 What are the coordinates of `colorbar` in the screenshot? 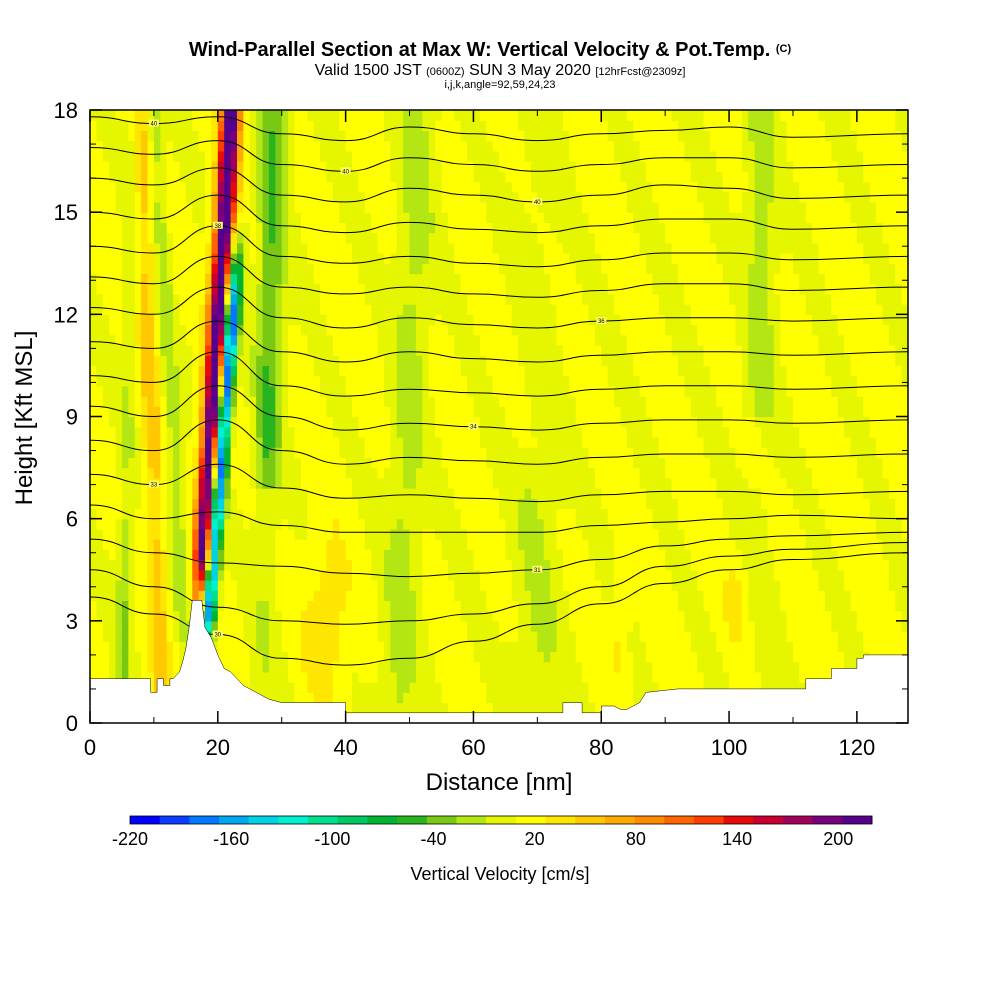 It's located at (501, 820).